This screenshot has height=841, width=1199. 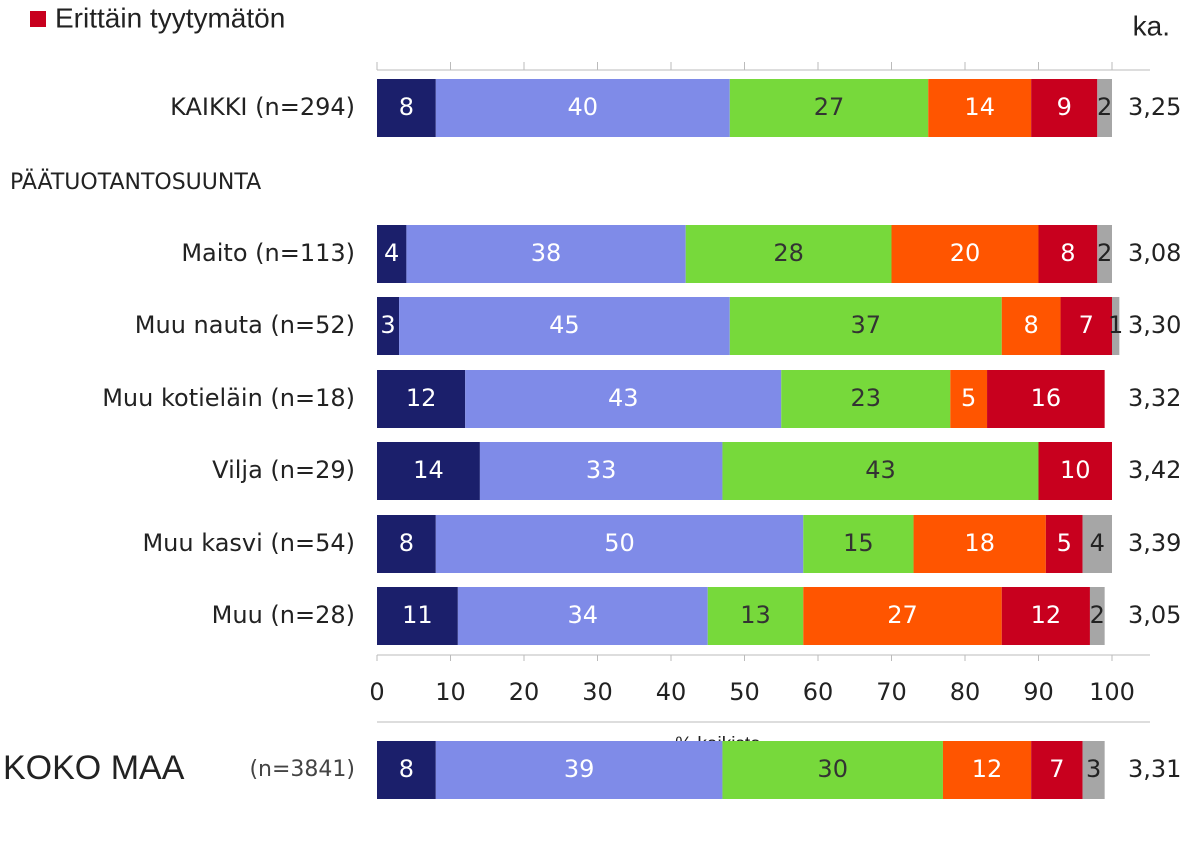 I want to click on category-label: Muu nauta (n=52), so click(x=245, y=325).